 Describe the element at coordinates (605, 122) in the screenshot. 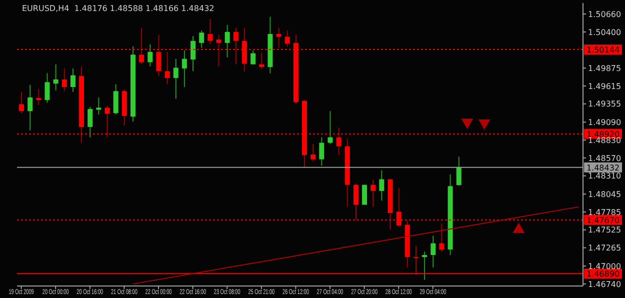

I see `y-tick-label: 1.49090` at that location.